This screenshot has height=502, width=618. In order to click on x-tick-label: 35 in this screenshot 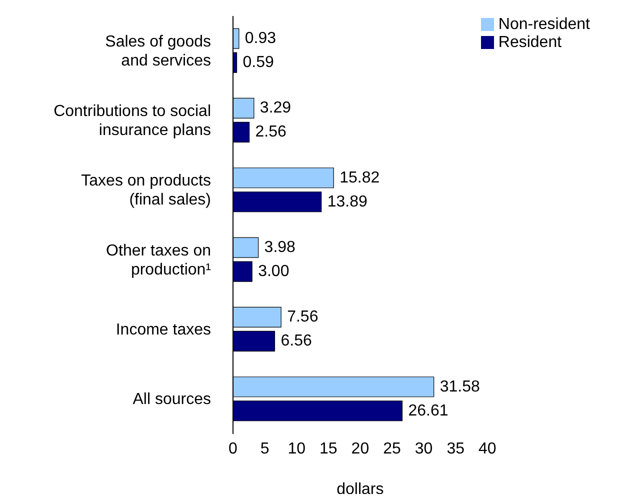, I will do `click(455, 449)`.